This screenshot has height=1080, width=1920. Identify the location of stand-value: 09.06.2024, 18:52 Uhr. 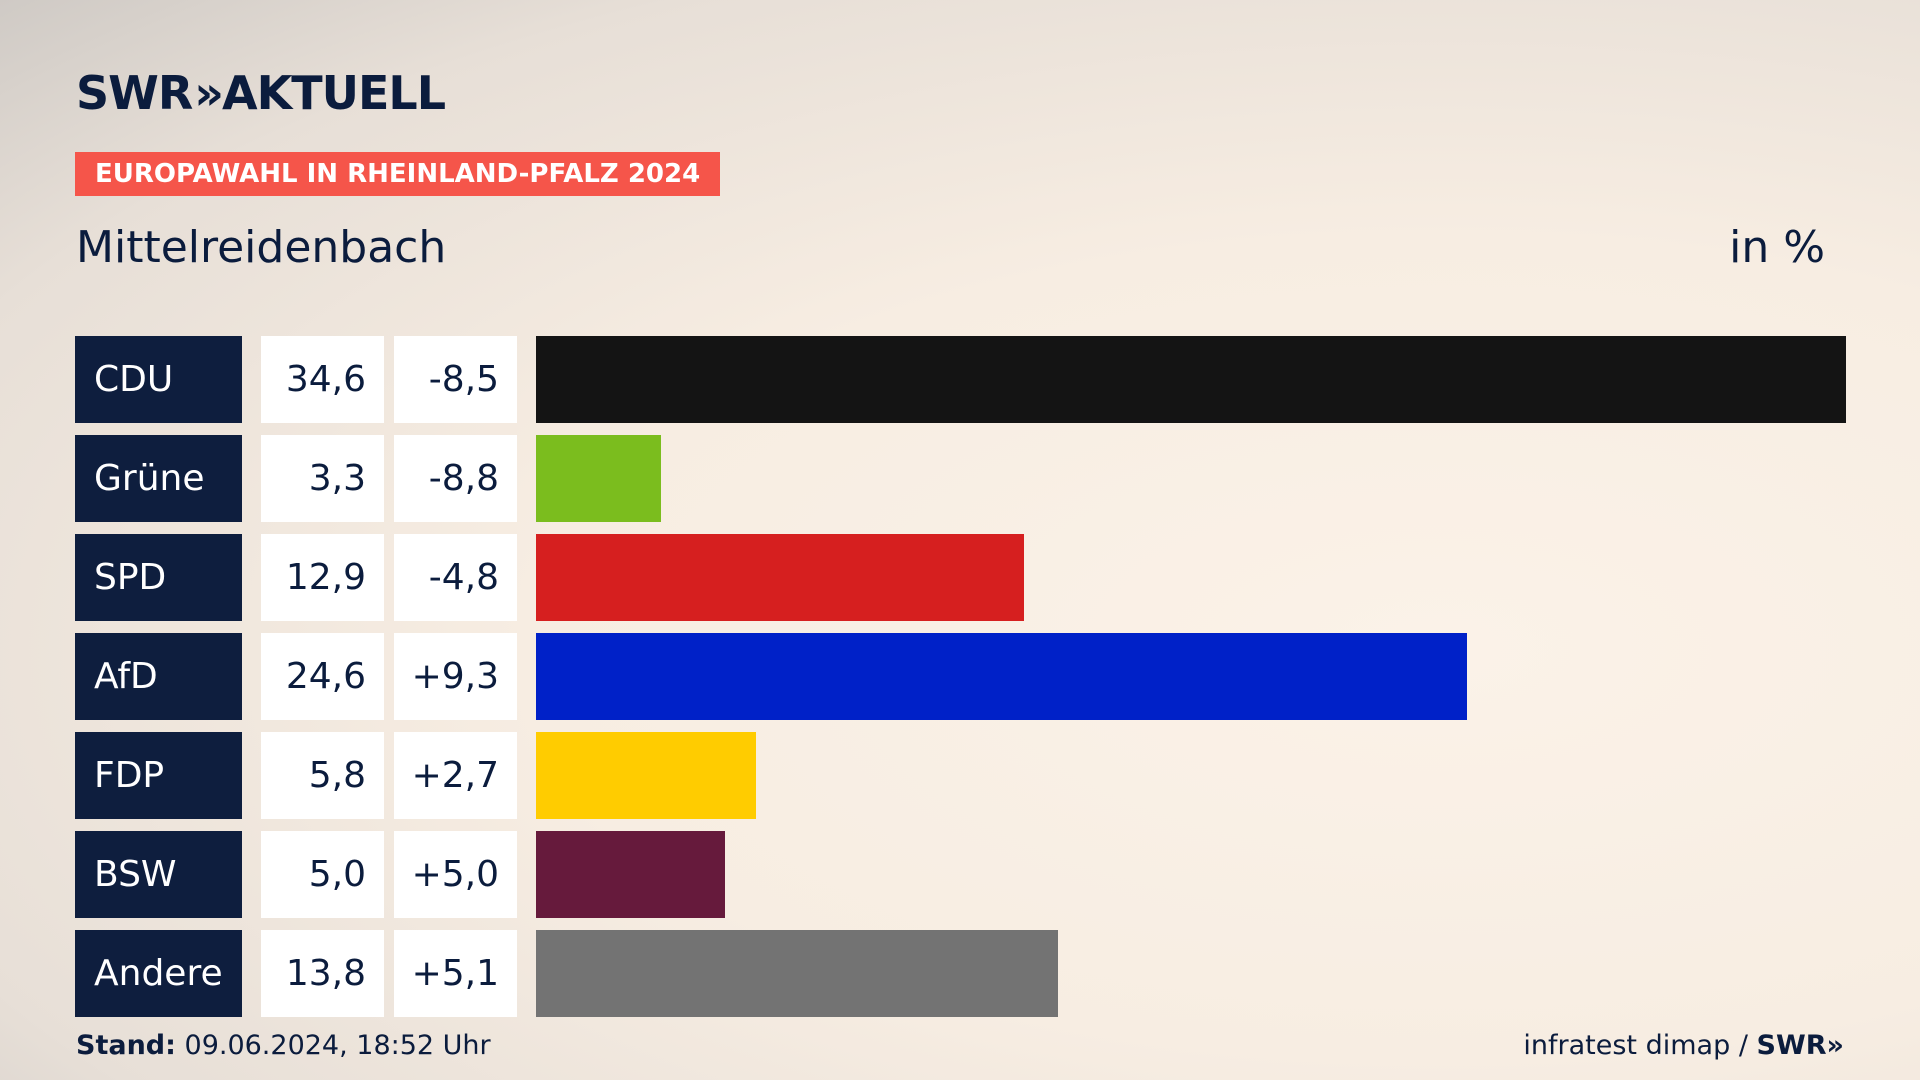
(337, 1045).